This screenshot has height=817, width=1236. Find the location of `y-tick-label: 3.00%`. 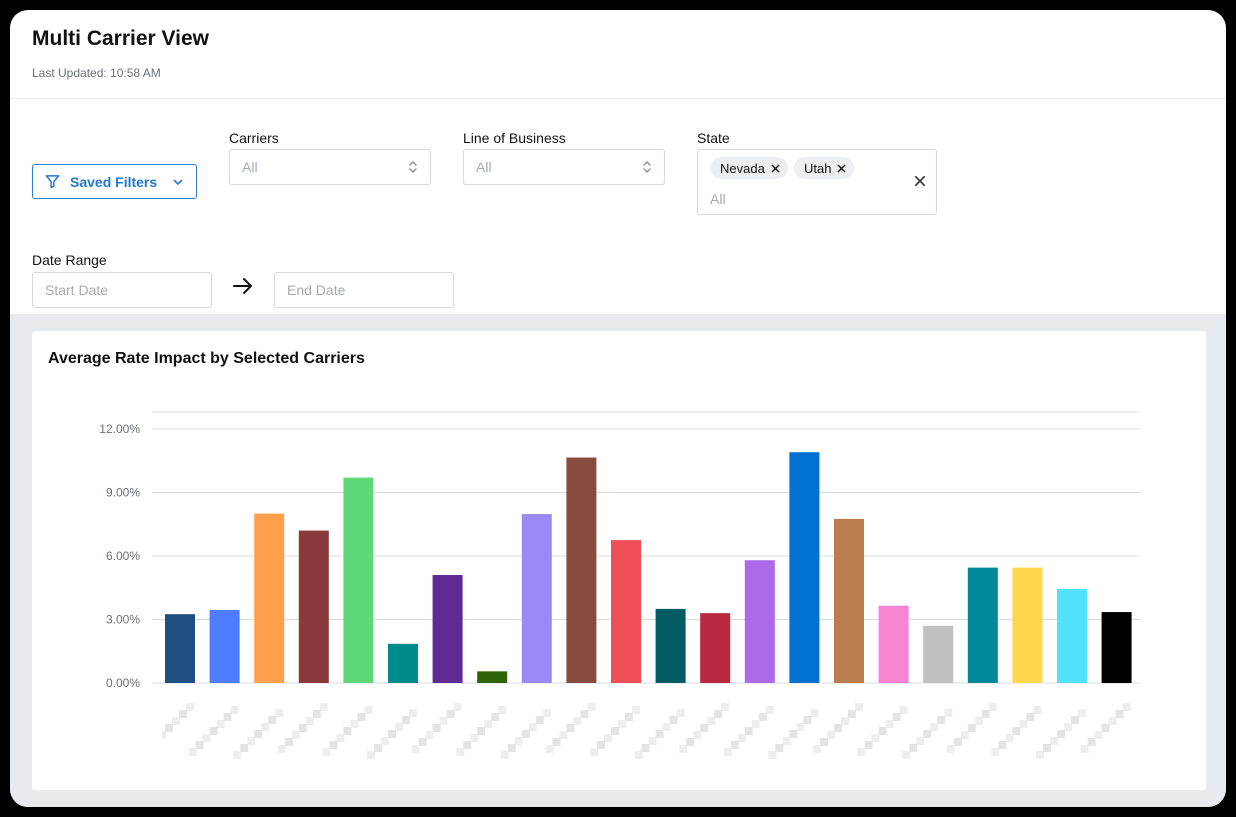

y-tick-label: 3.00% is located at coordinates (123, 619).